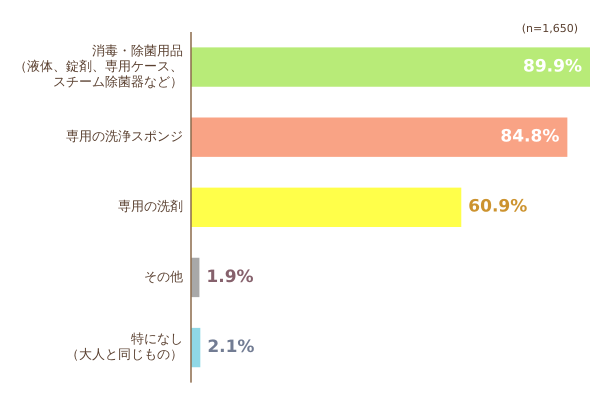 Image resolution: width=600 pixels, height=414 pixels. I want to click on data-label: 89.9%, so click(552, 66).